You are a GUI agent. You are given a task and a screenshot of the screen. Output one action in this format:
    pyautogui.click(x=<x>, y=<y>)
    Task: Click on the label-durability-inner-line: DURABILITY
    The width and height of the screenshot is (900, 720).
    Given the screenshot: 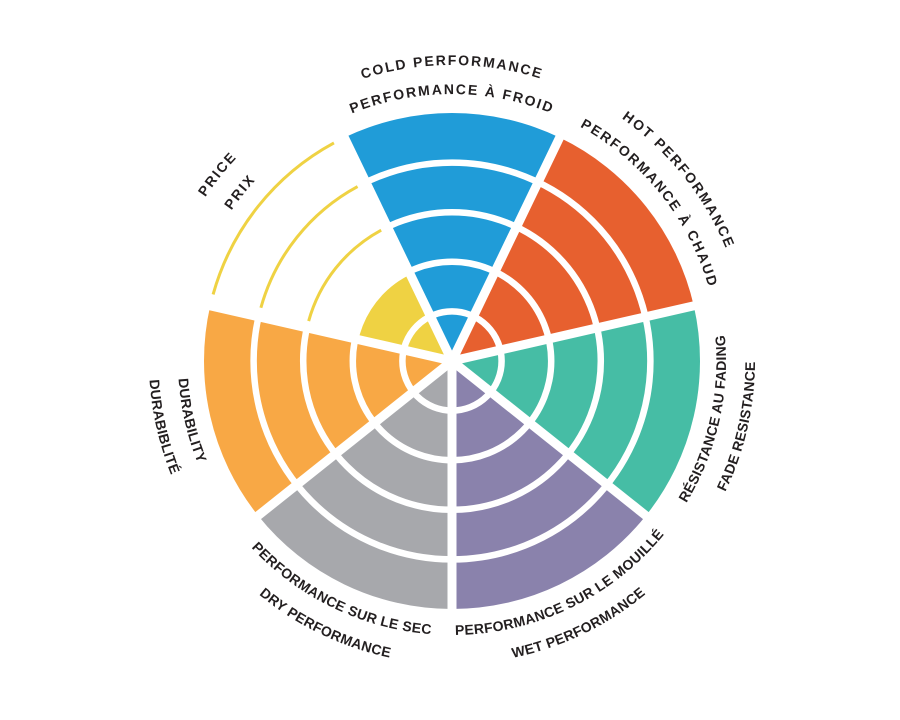 What is the action you would take?
    pyautogui.click(x=193, y=422)
    